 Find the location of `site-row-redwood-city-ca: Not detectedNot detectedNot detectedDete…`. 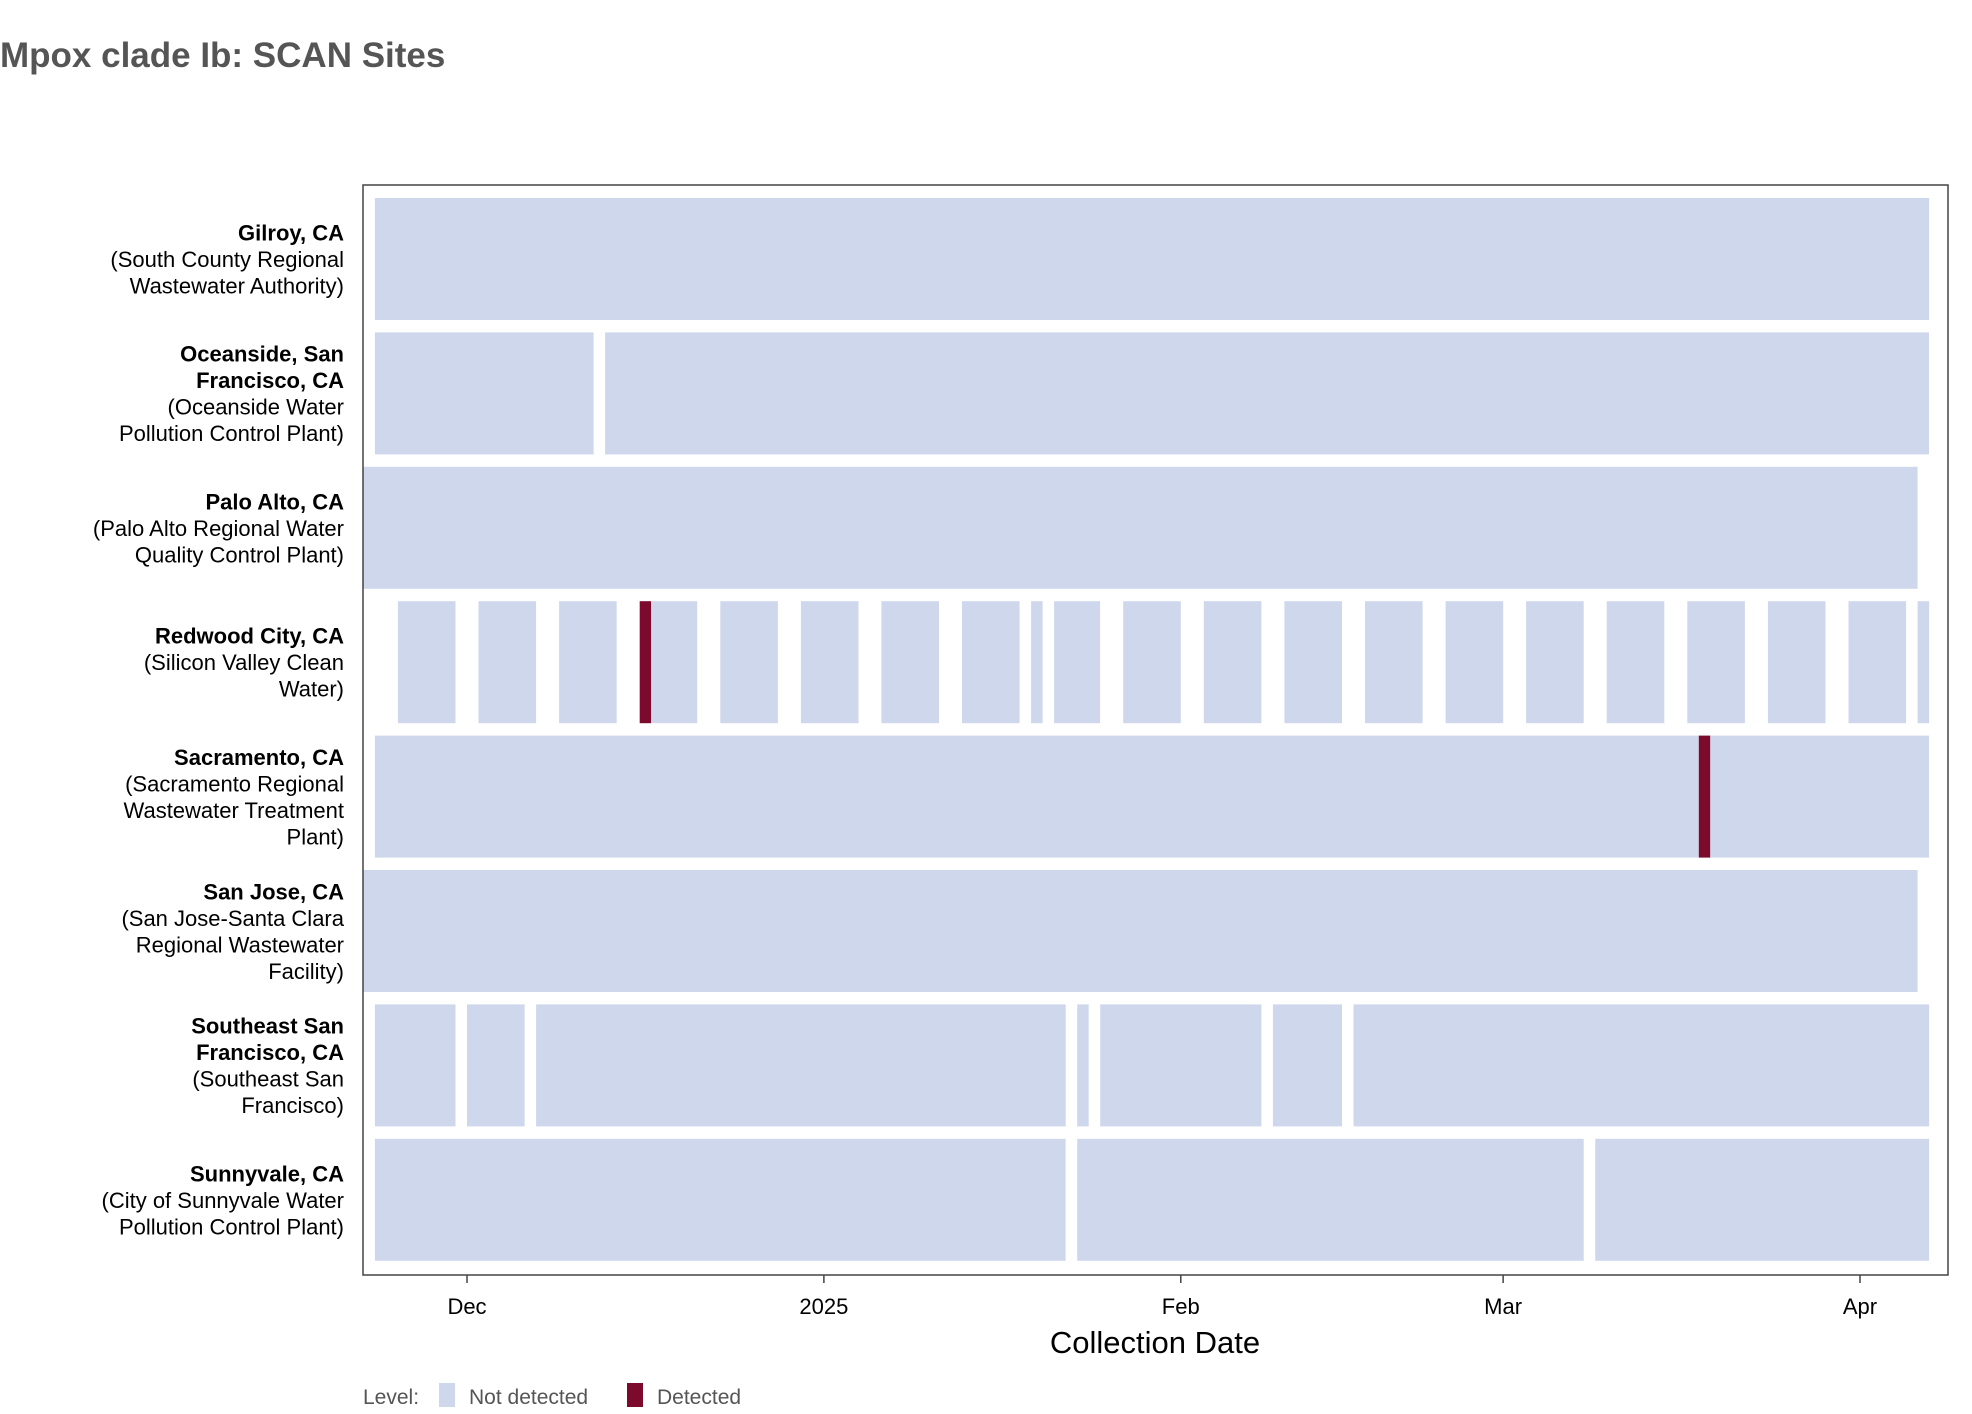

site-row-redwood-city-ca: Not detectedNot detectedNot detectedDete… is located at coordinates (1163, 662).